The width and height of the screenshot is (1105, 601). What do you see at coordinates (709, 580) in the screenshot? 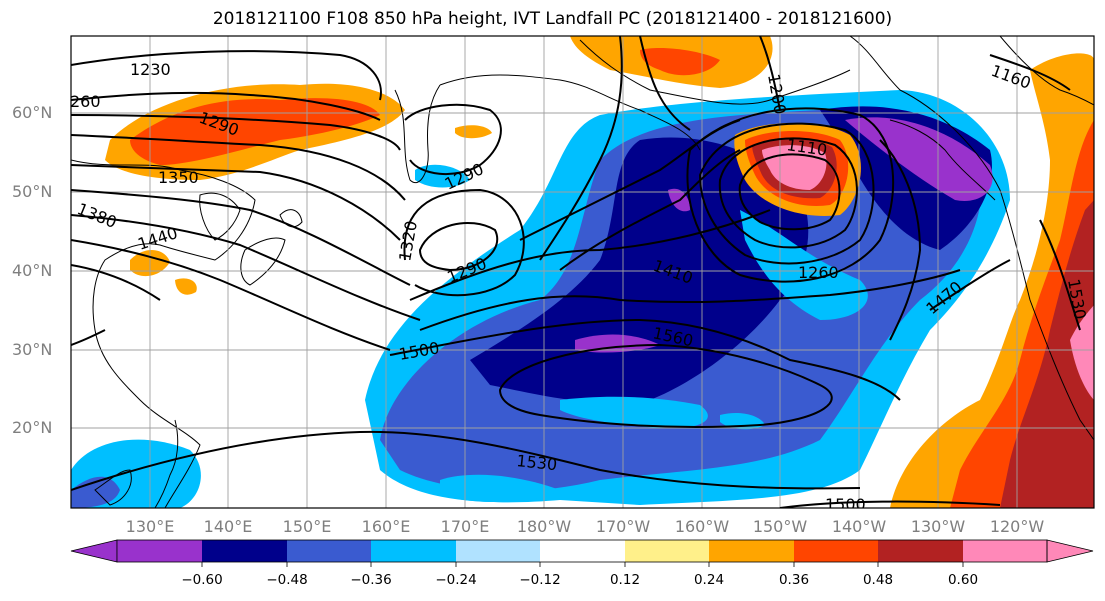
I see `colorbar-tick-label: 0.24` at bounding box center [709, 580].